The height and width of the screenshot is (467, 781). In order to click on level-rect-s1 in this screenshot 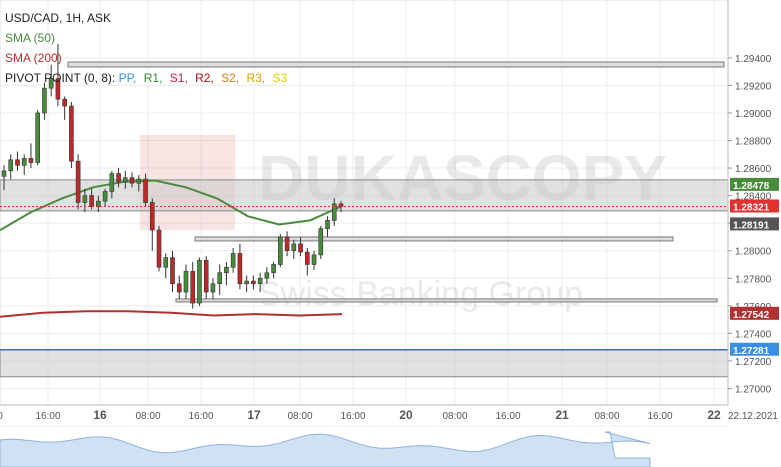, I will do `click(434, 239)`.